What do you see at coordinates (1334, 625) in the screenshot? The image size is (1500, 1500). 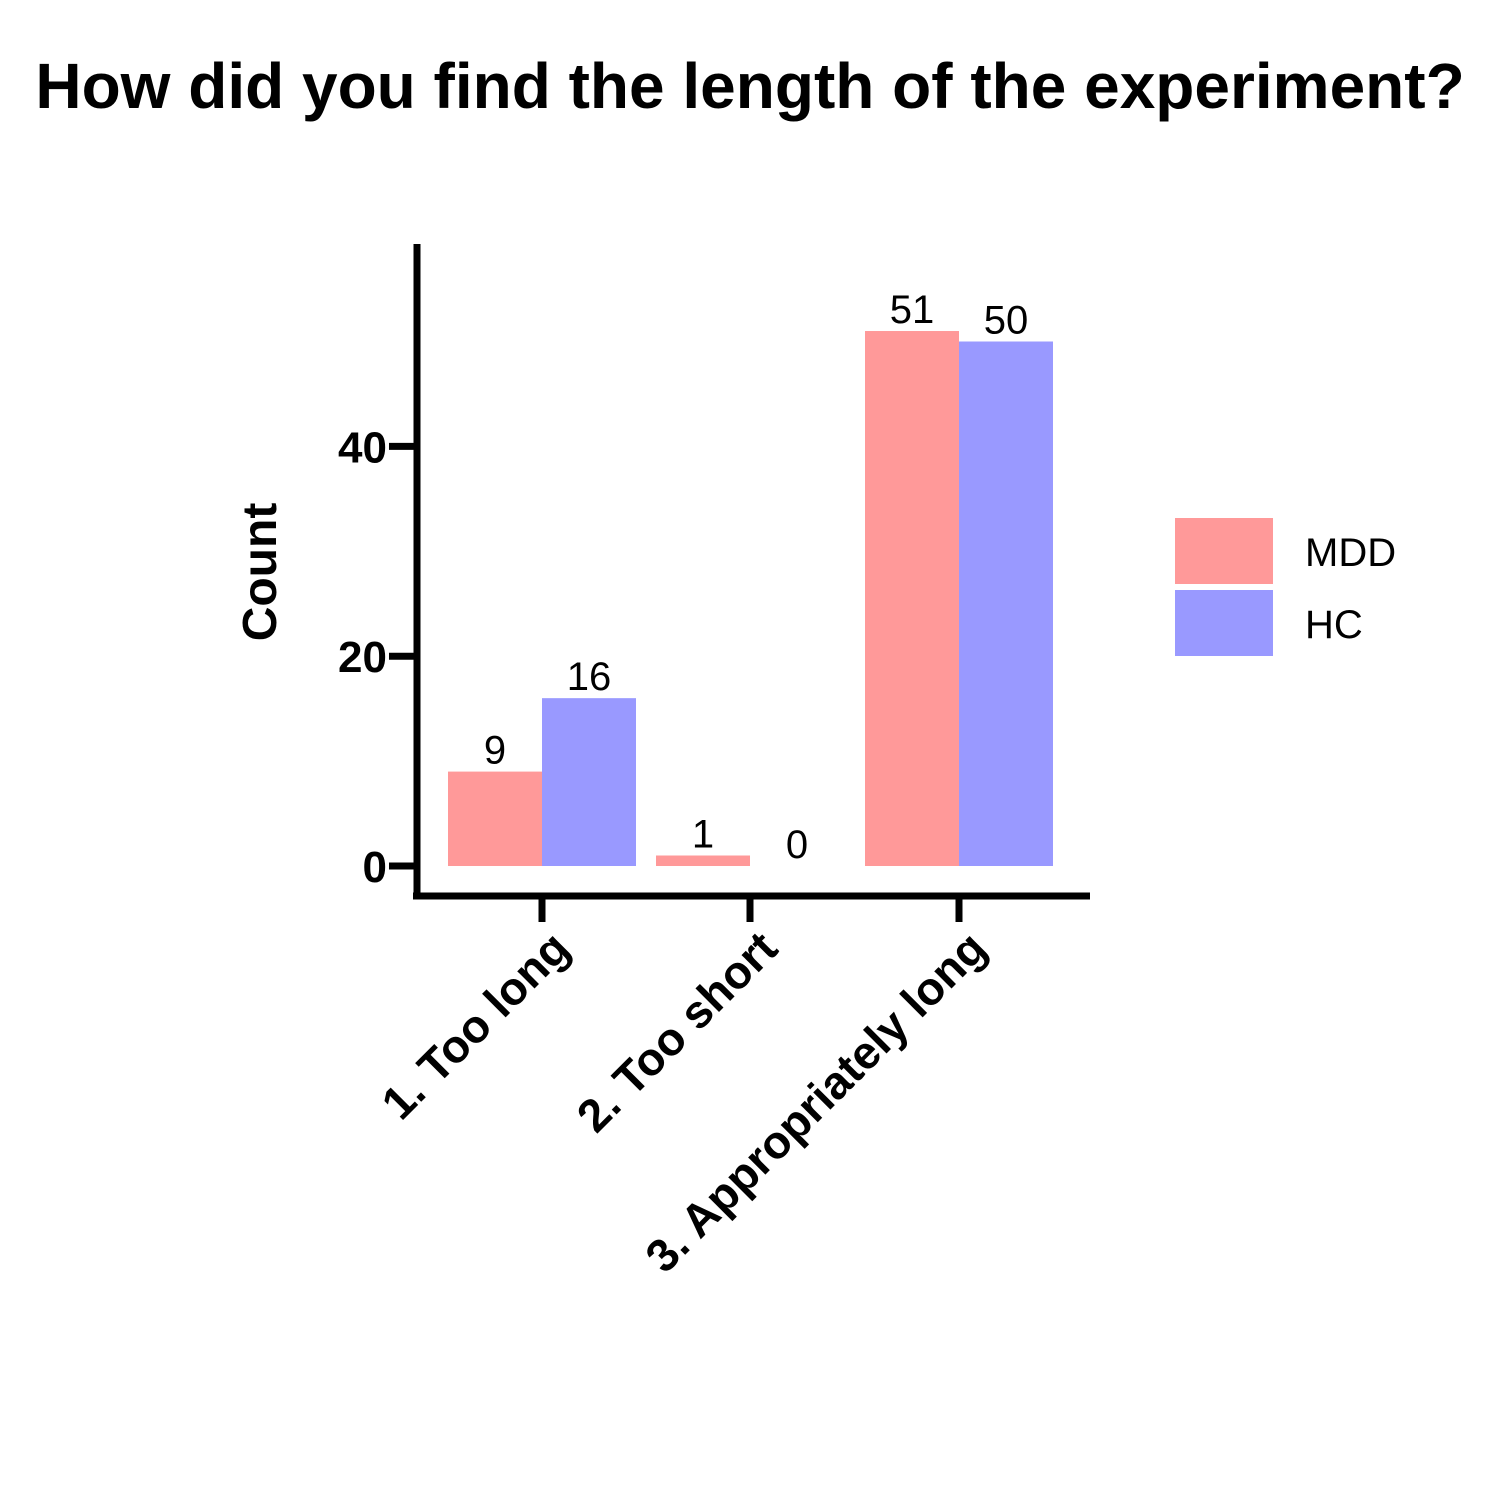 I see `legend-label-hc: HC` at bounding box center [1334, 625].